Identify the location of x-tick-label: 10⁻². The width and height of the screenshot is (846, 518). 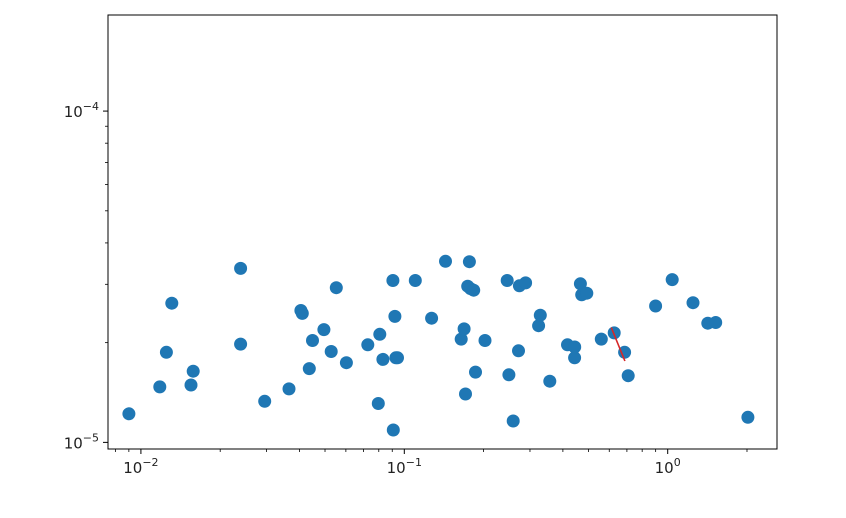
(140, 466).